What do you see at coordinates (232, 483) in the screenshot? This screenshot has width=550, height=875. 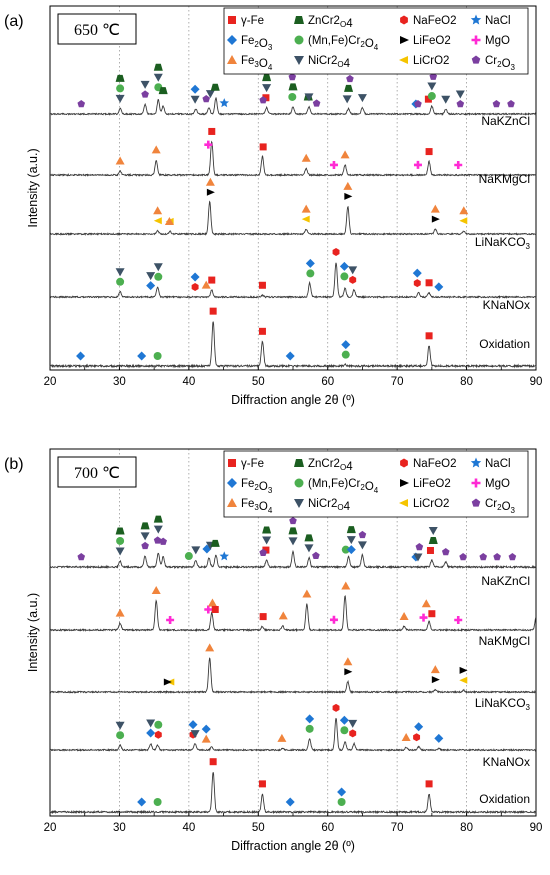 I see `legend-diamond-icon` at bounding box center [232, 483].